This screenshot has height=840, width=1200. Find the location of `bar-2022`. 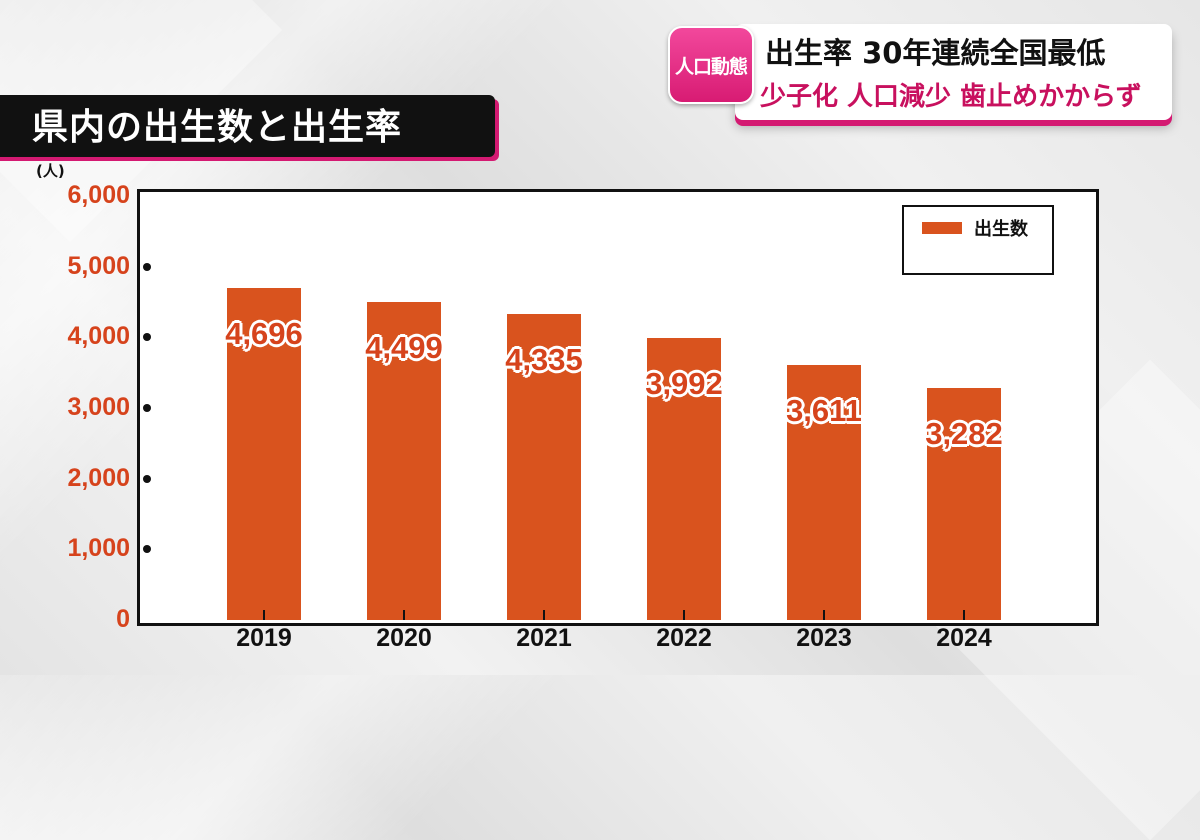

bar-2022 is located at coordinates (684, 478).